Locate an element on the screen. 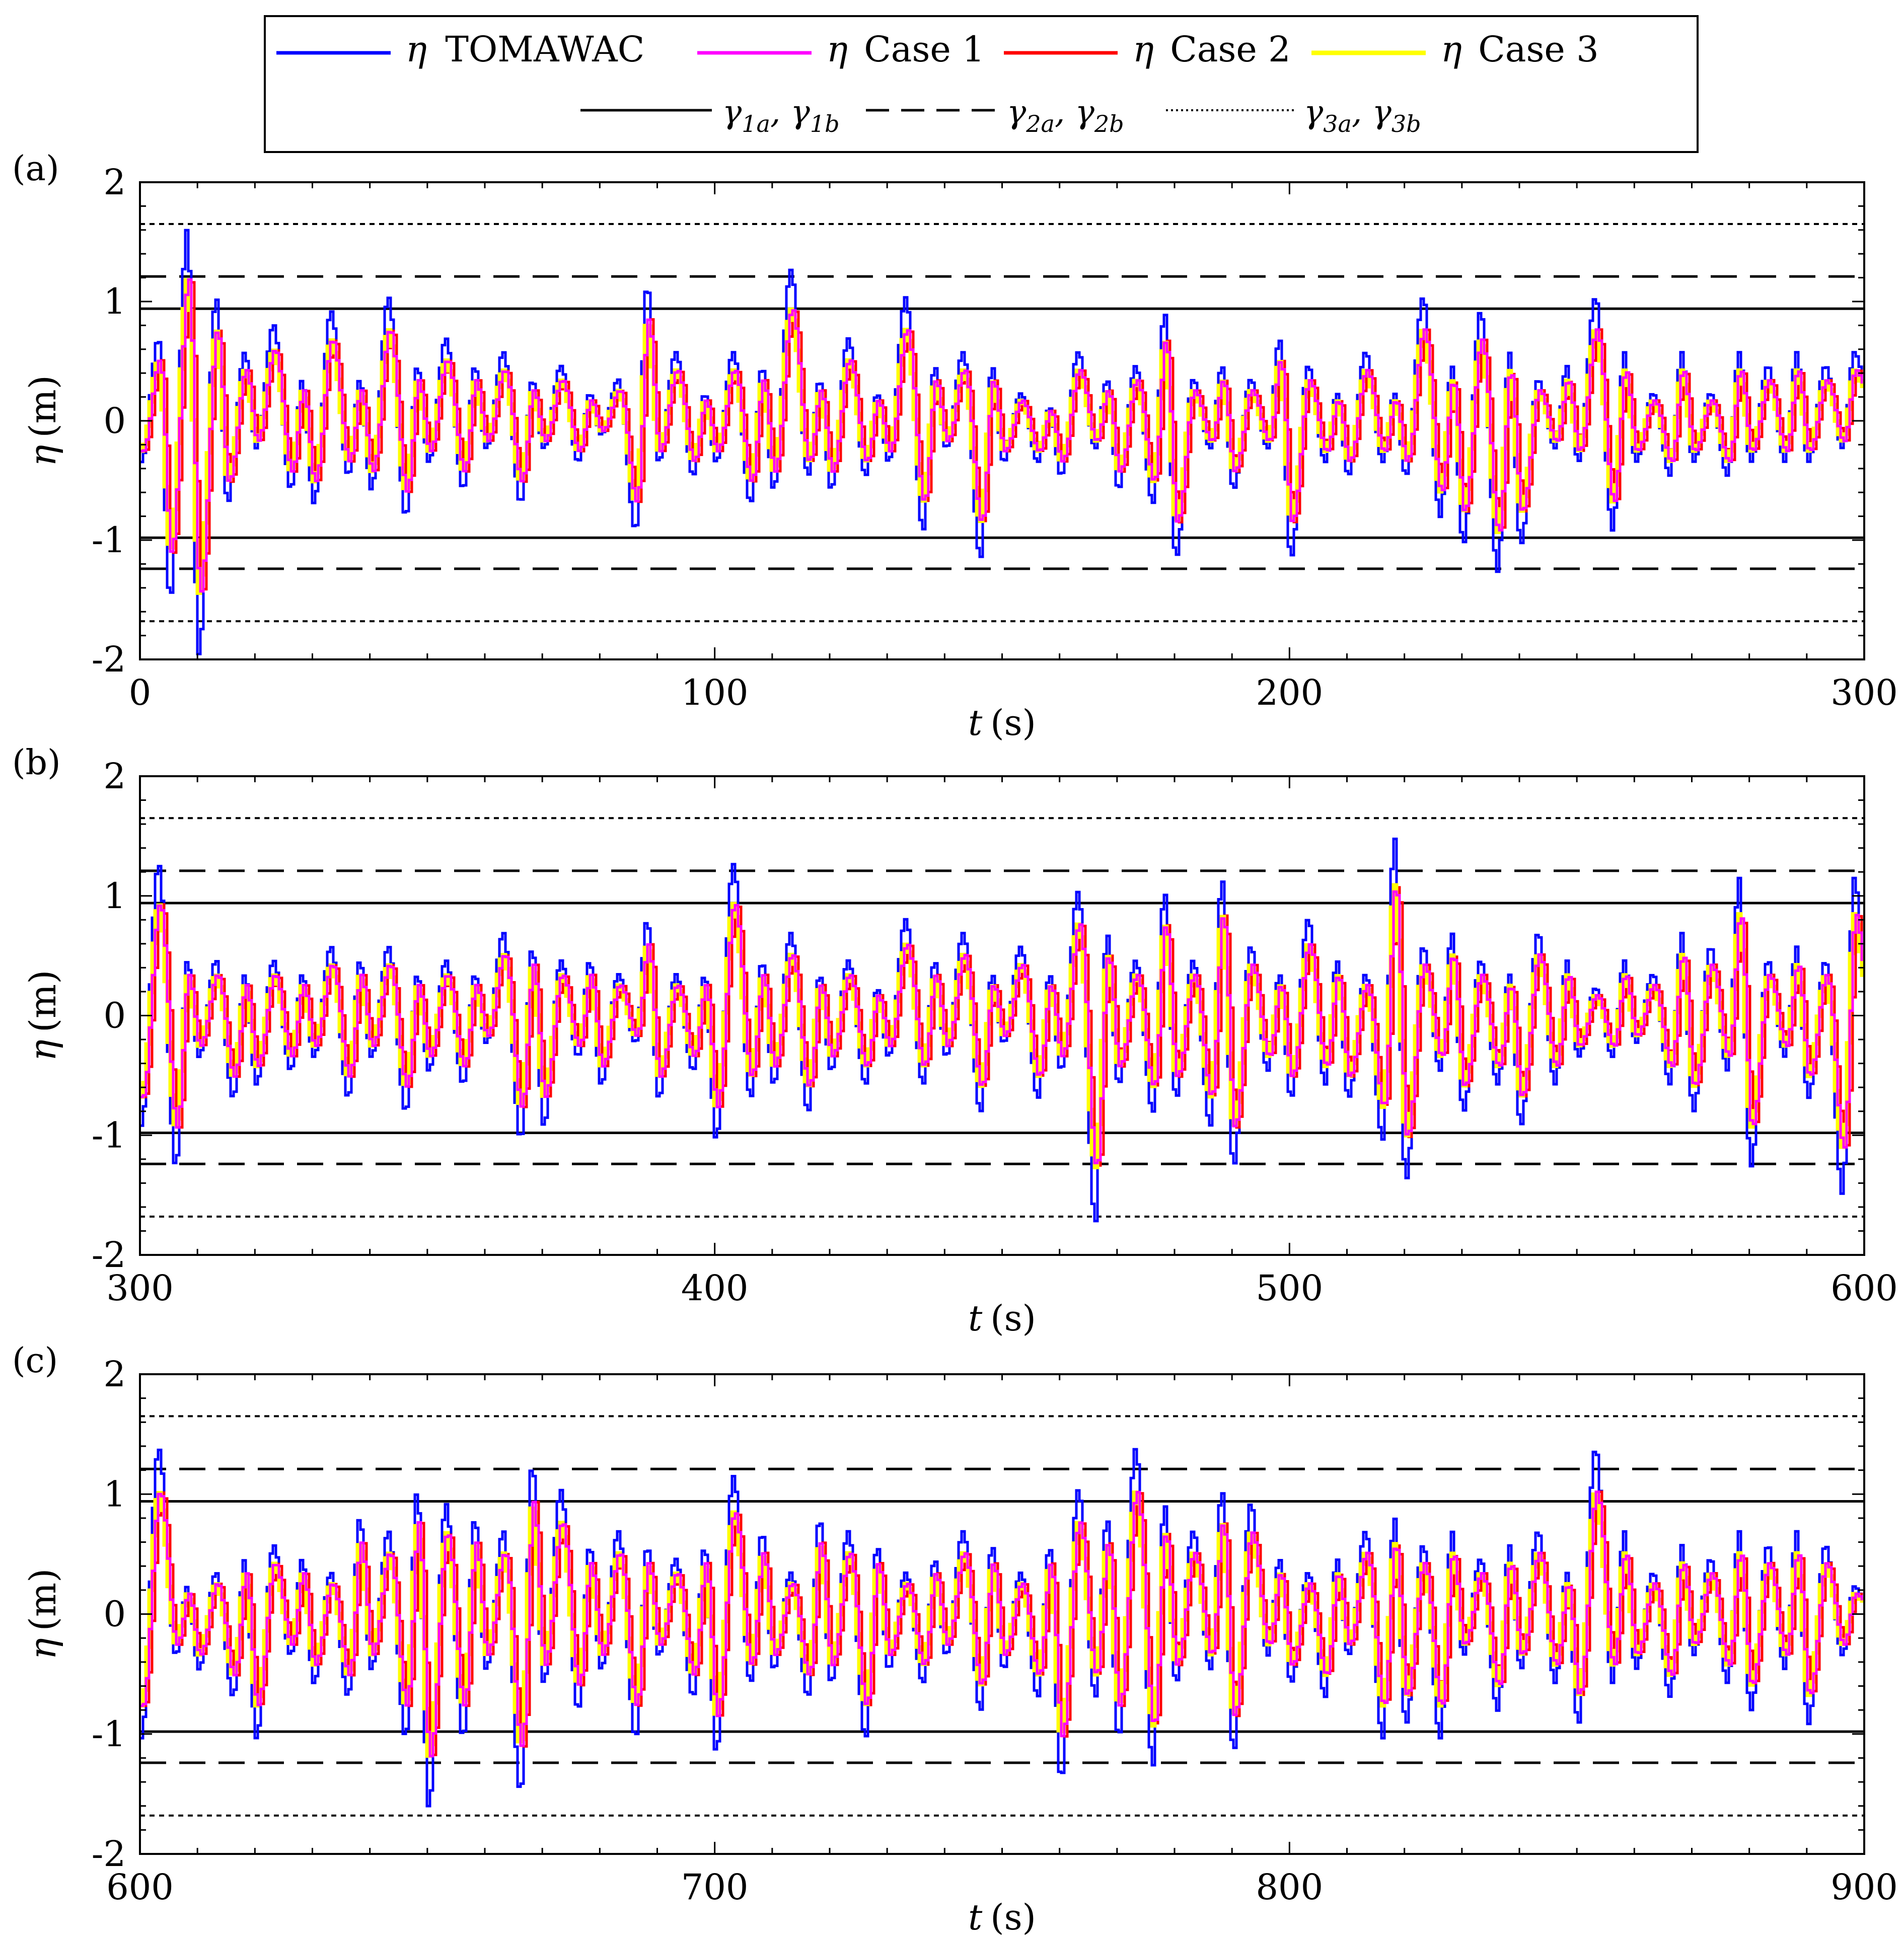 The image size is (1904, 1939). x-tick-label: 0 is located at coordinates (140, 692).